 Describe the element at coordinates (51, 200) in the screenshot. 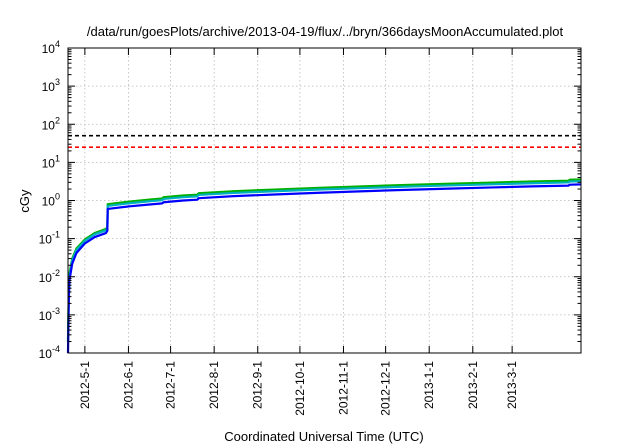

I see `y-tick-label: 10⁰` at that location.